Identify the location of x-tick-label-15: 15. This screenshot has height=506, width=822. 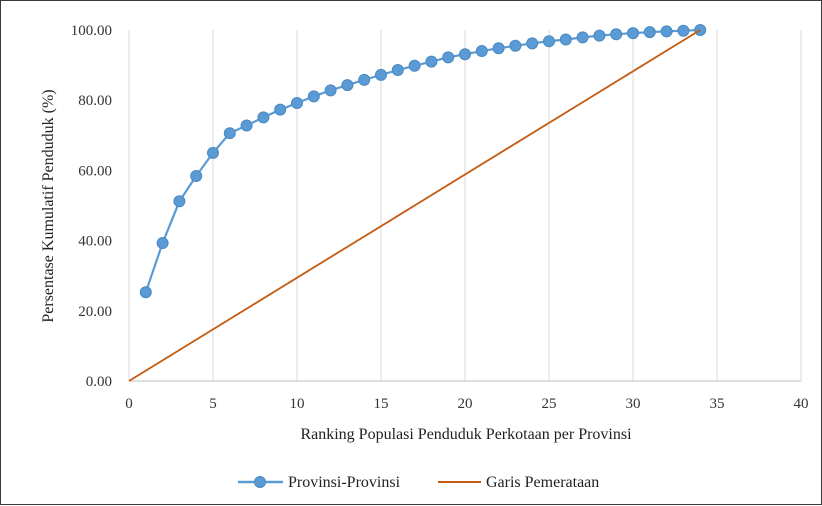
(381, 404).